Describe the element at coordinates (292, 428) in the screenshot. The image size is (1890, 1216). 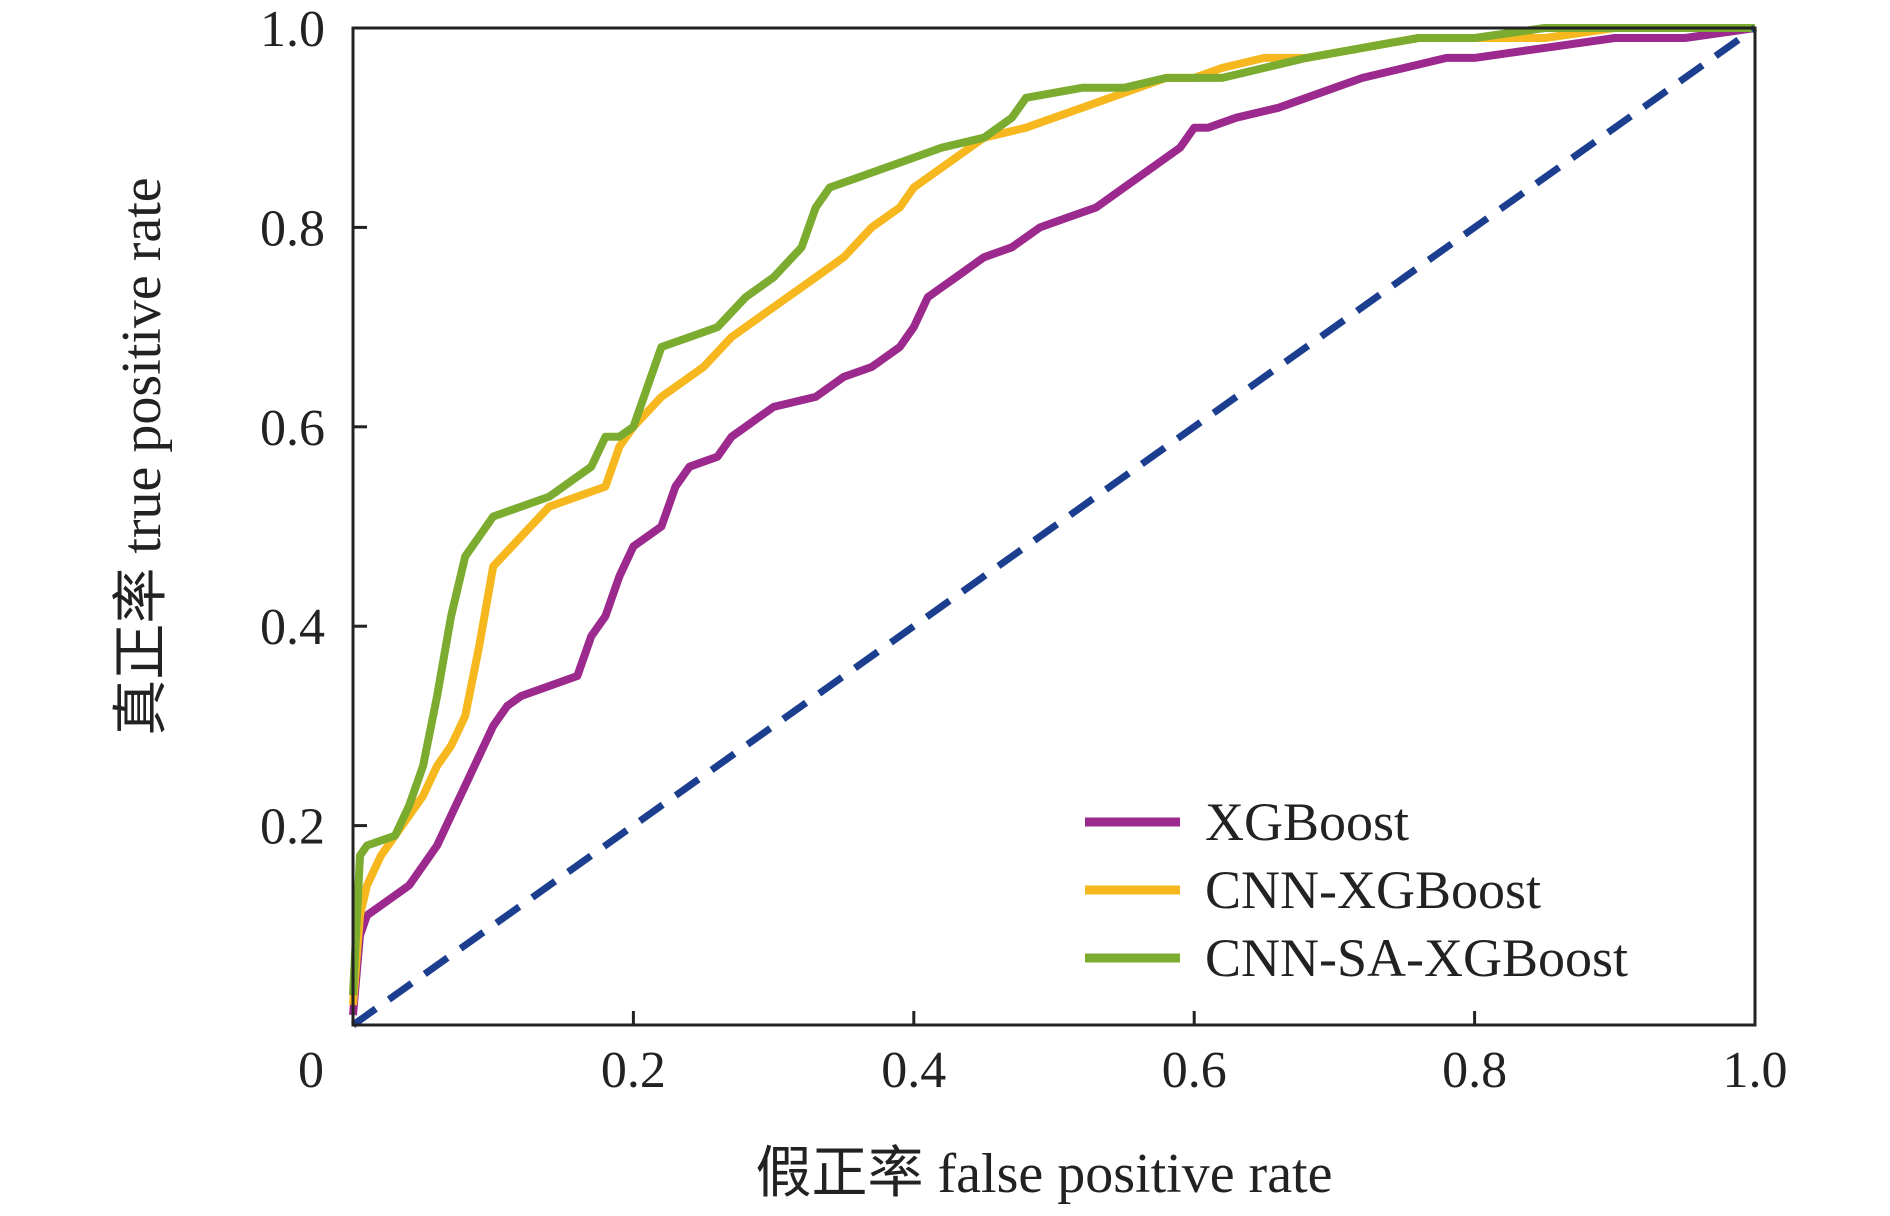
I see `y-tick-label: 0.6` at that location.